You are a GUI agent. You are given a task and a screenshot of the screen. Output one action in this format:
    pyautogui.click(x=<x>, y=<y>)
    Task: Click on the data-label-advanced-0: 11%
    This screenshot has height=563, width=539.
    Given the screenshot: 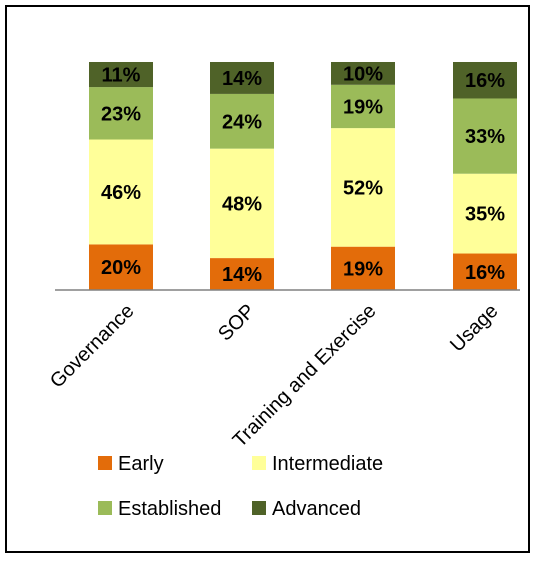 What is the action you would take?
    pyautogui.click(x=121, y=76)
    